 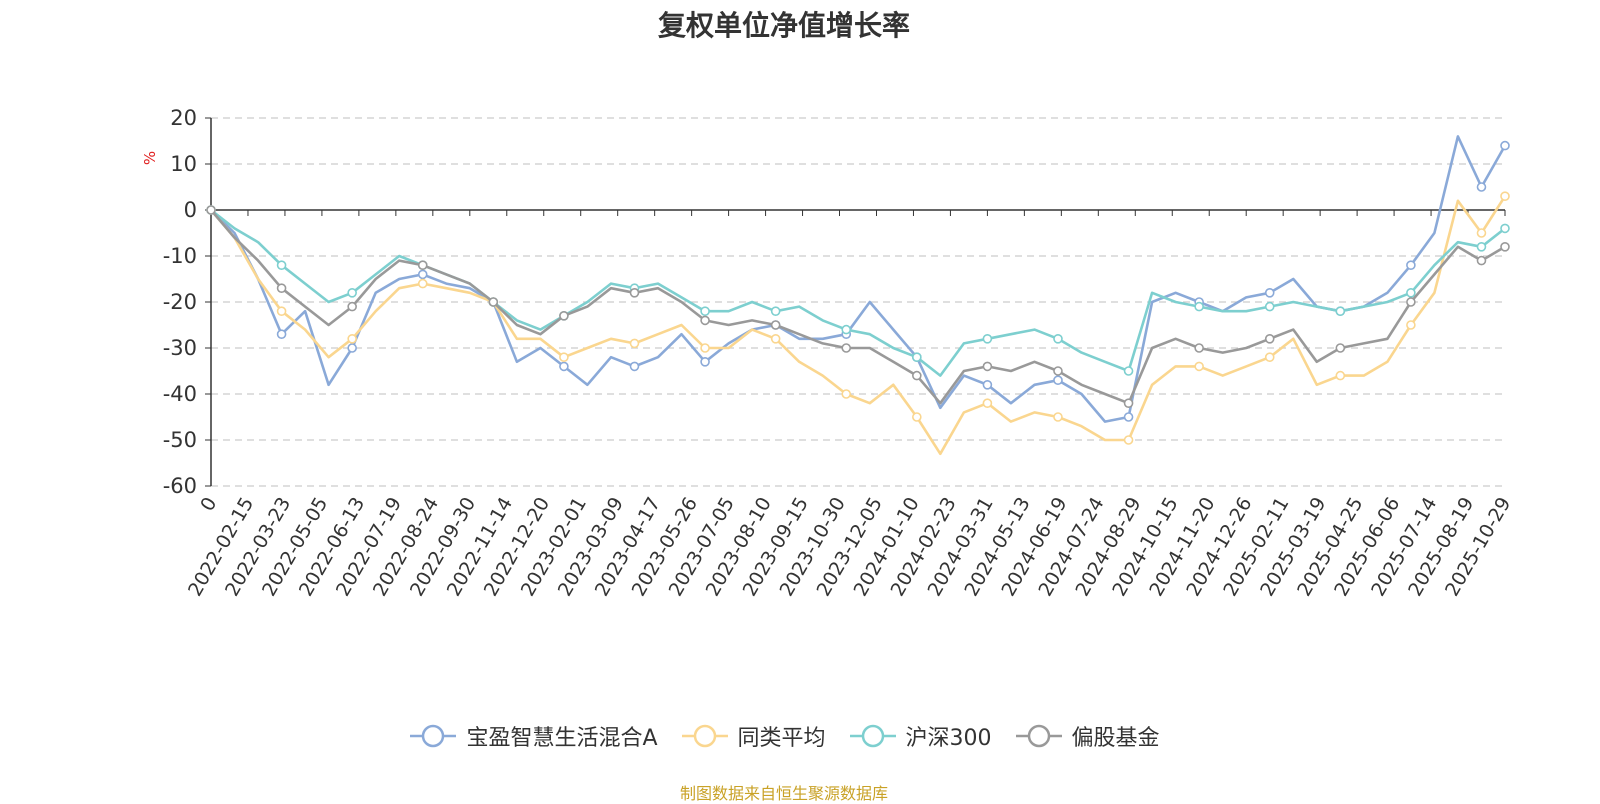 What do you see at coordinates (208, 504) in the screenshot?
I see `x-tick-label: 0` at bounding box center [208, 504].